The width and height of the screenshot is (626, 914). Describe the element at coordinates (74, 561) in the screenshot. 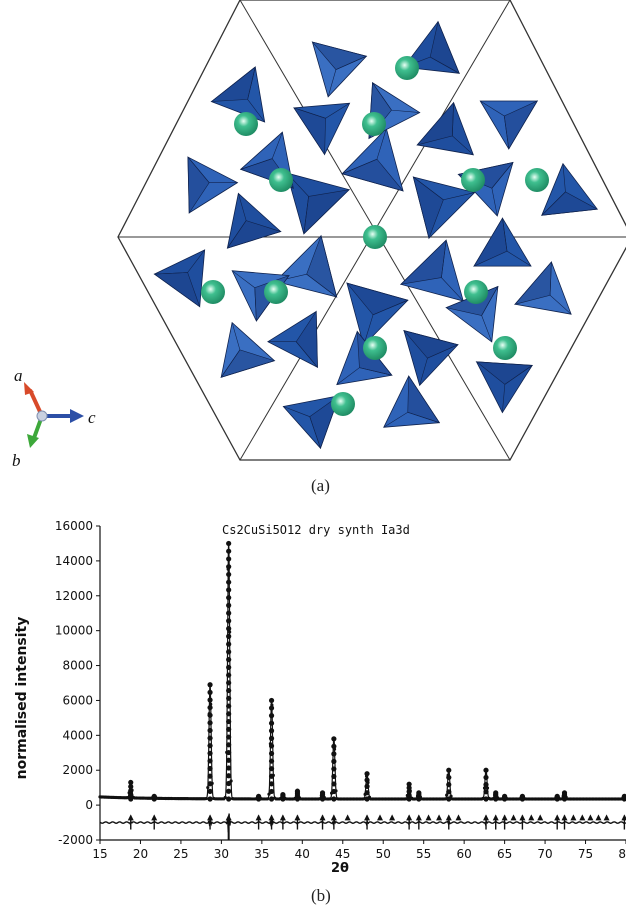

I see `y-tick-label: 14000` at that location.